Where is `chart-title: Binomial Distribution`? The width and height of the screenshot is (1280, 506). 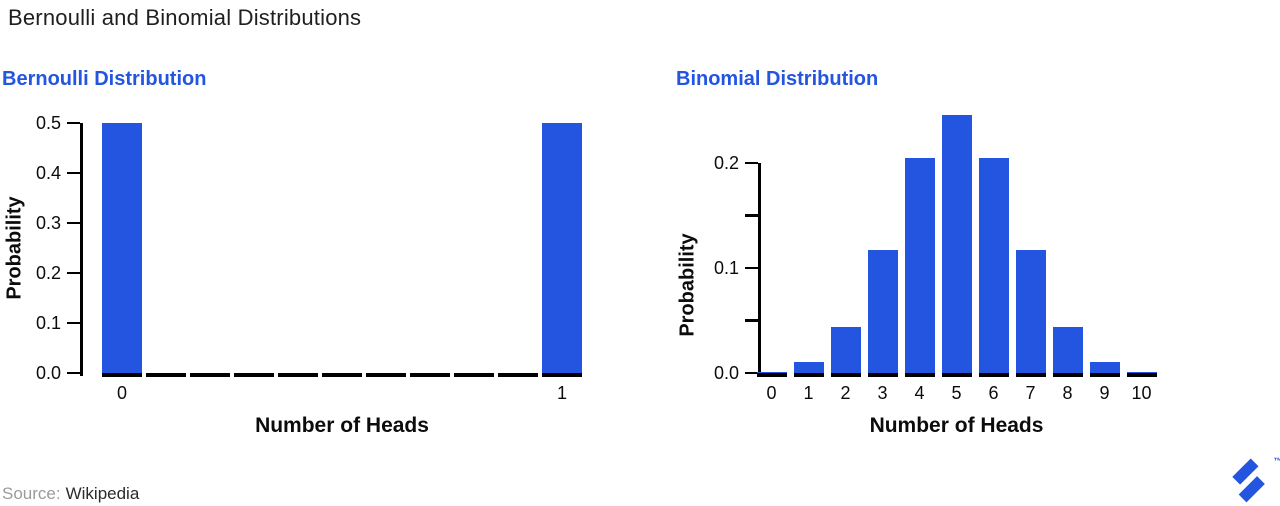 chart-title: Binomial Distribution is located at coordinates (777, 79).